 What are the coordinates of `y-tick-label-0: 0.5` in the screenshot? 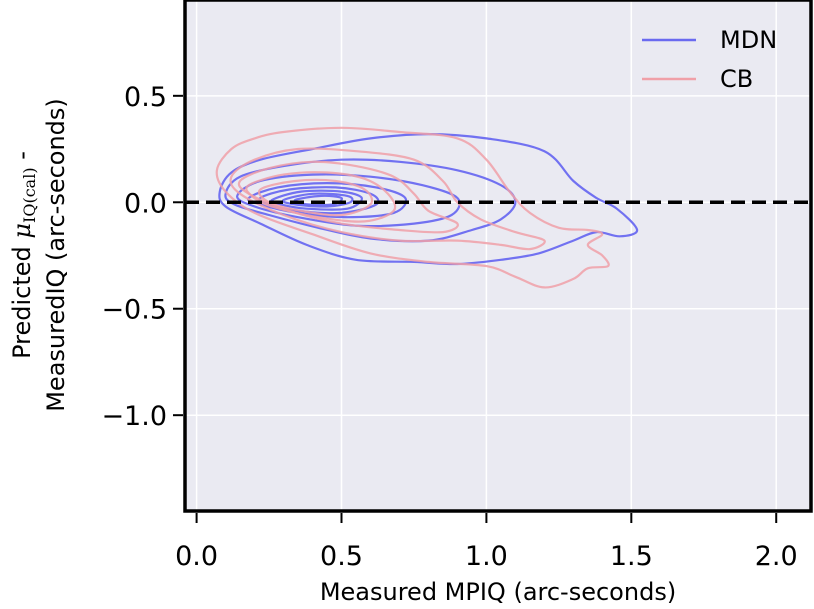 It's located at (145, 97).